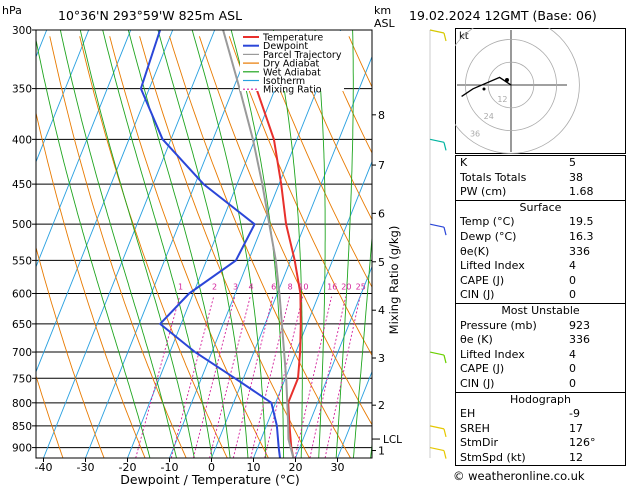 This screenshot has height=486, width=629. Describe the element at coordinates (576, 177) in the screenshot. I see `totals-value: 38` at that location.